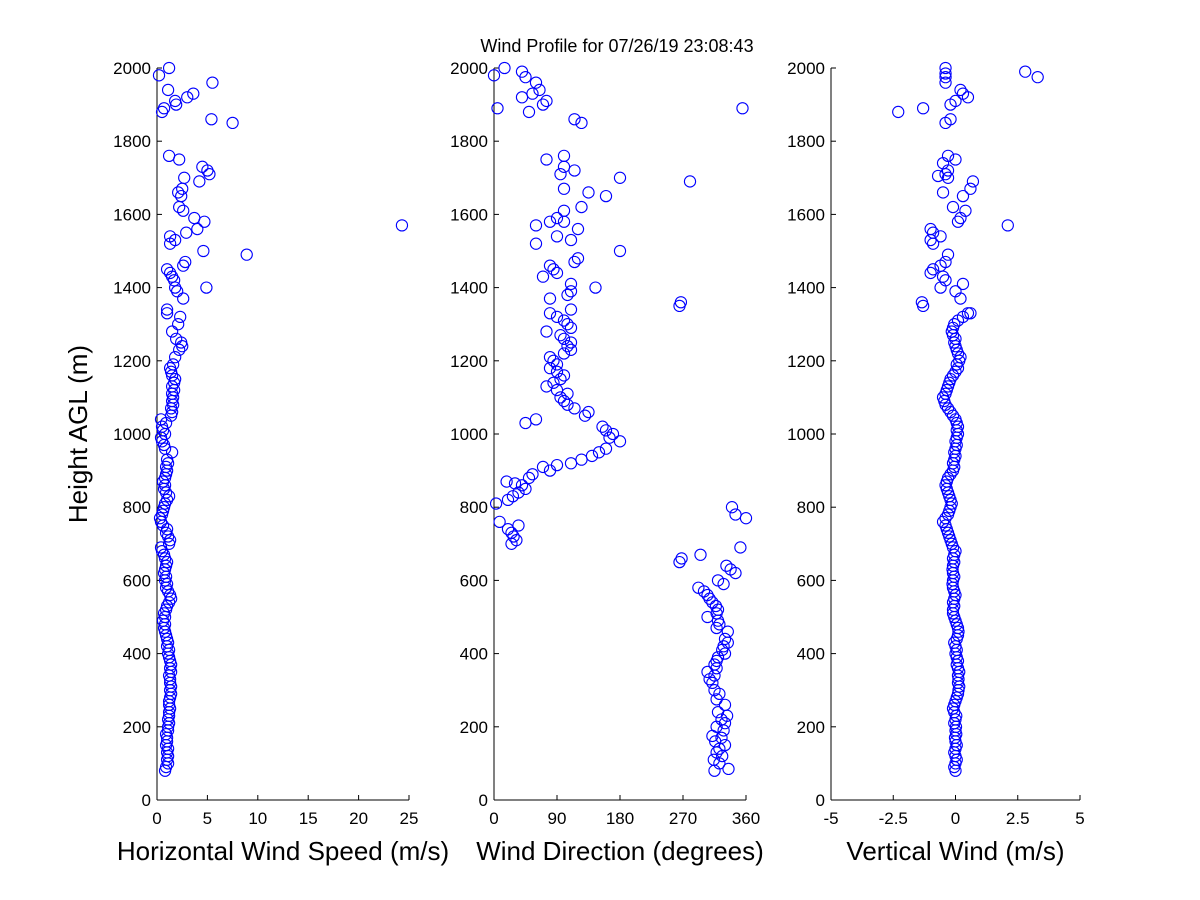  What do you see at coordinates (283, 851) in the screenshot?
I see `x-axis-label: Horizontal Wind Speed (m/s)` at bounding box center [283, 851].